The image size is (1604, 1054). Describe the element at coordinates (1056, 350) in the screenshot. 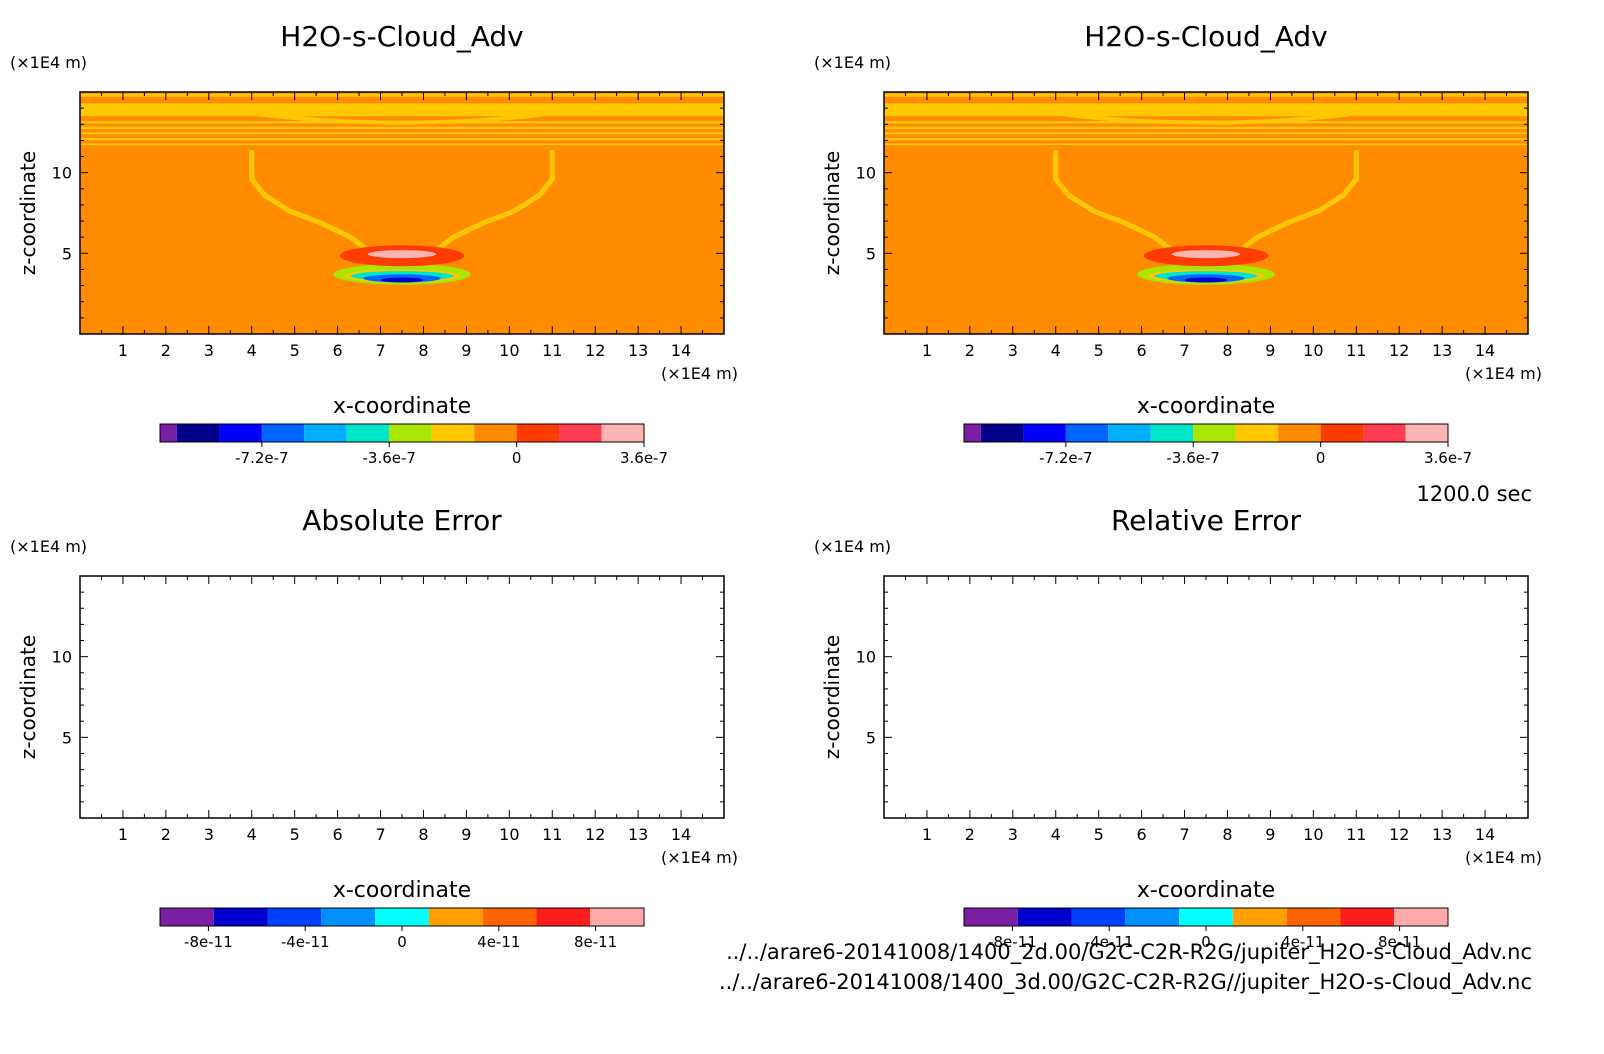

I see `x-tick-label: 4` at that location.